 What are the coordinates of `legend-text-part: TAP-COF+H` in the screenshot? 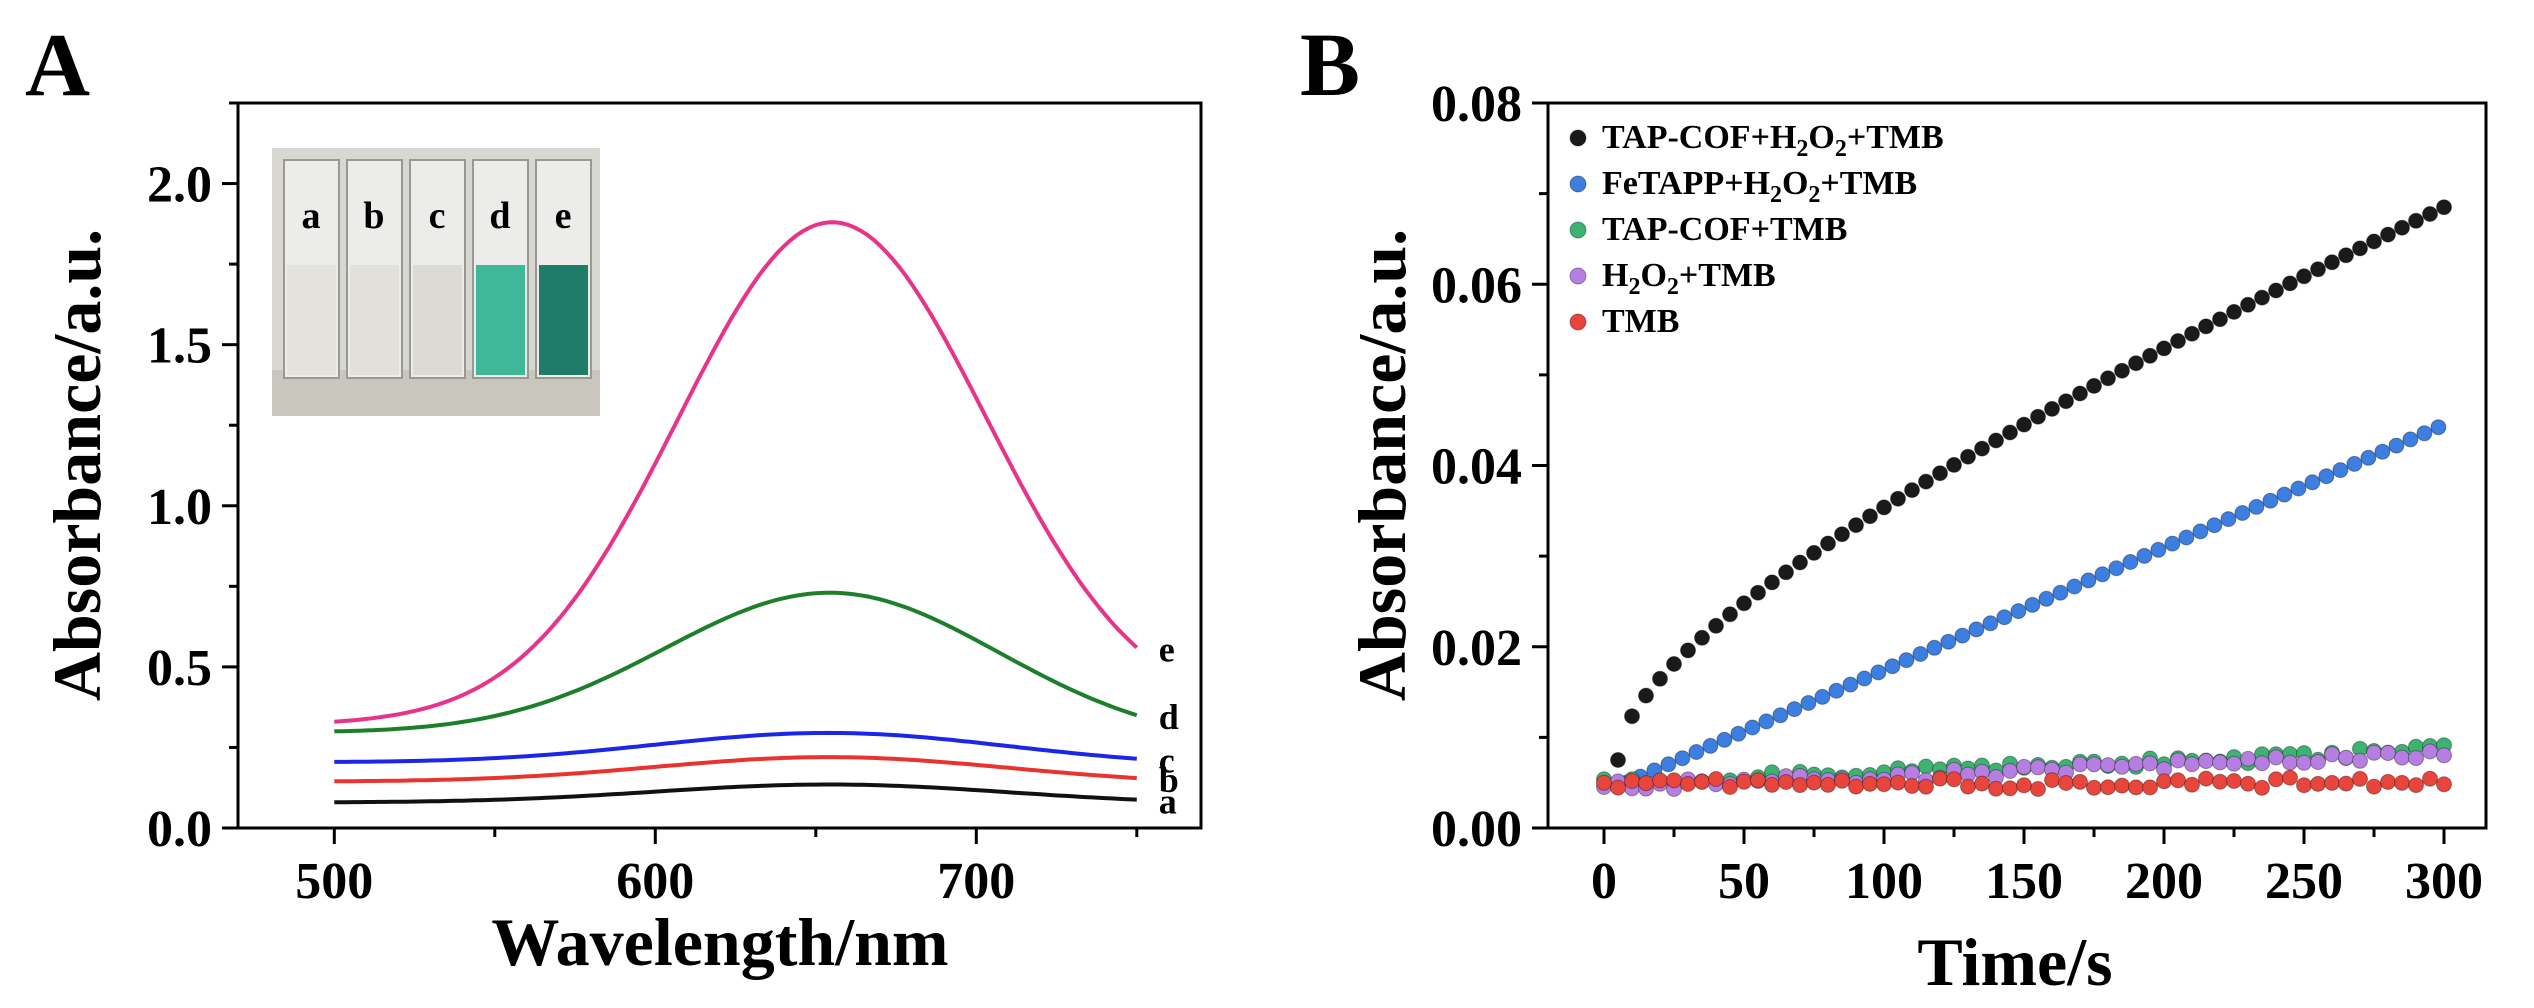 It's located at (1699, 137).